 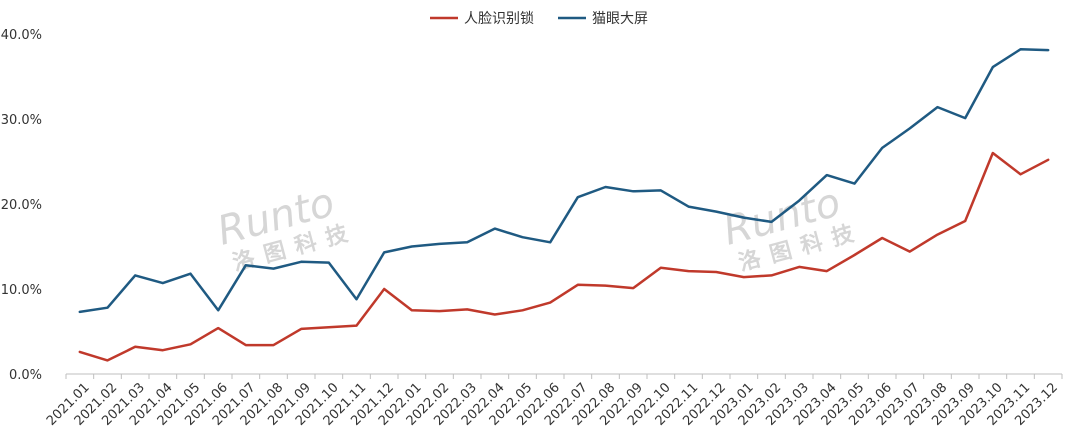 What do you see at coordinates (21, 120) in the screenshot?
I see `y-tick-label: 30.0%` at bounding box center [21, 120].